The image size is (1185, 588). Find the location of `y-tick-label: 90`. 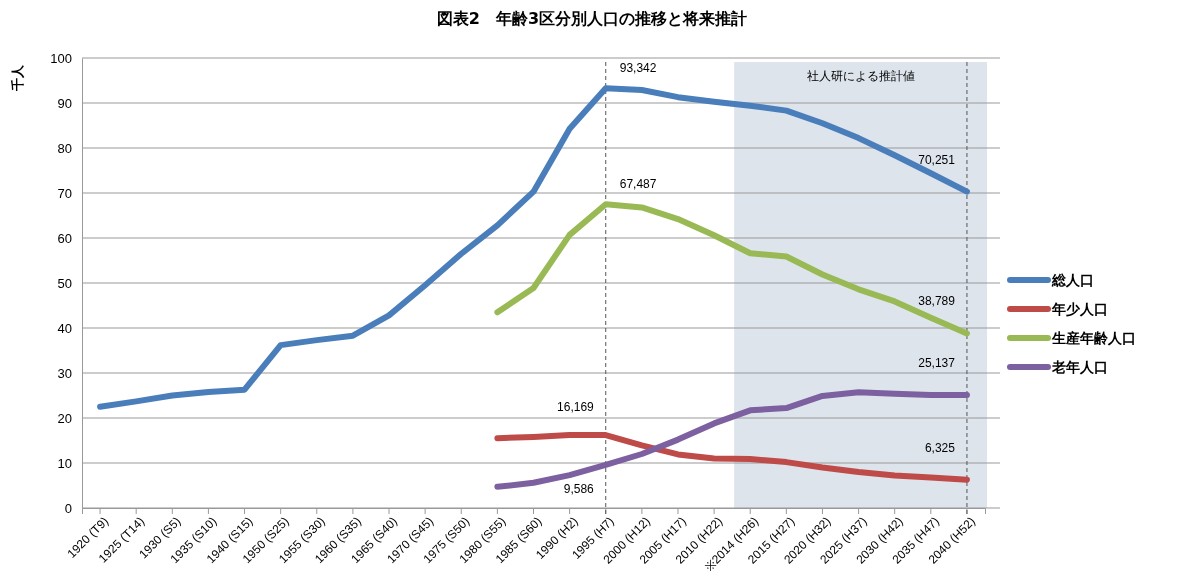

y-tick-label: 90 is located at coordinates (64, 103).